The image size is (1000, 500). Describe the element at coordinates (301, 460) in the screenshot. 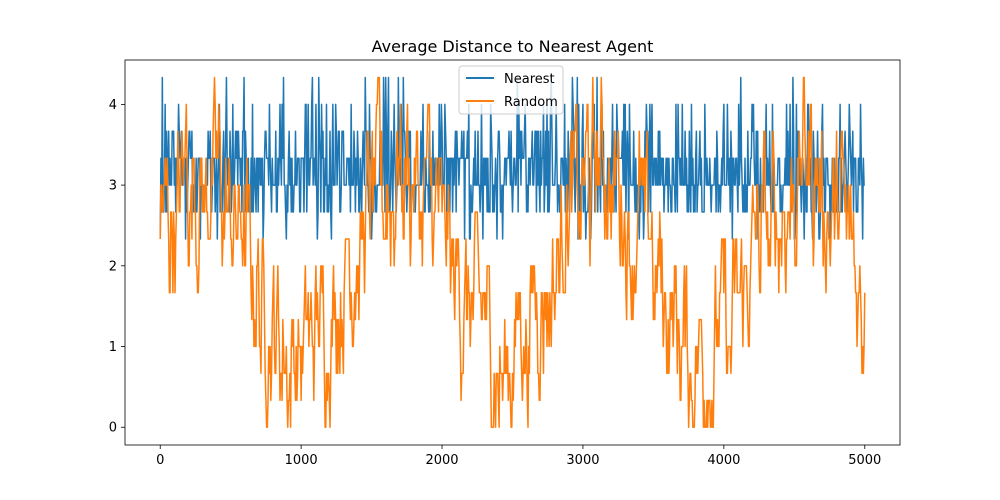

I see `x-tick-label: 1000` at that location.